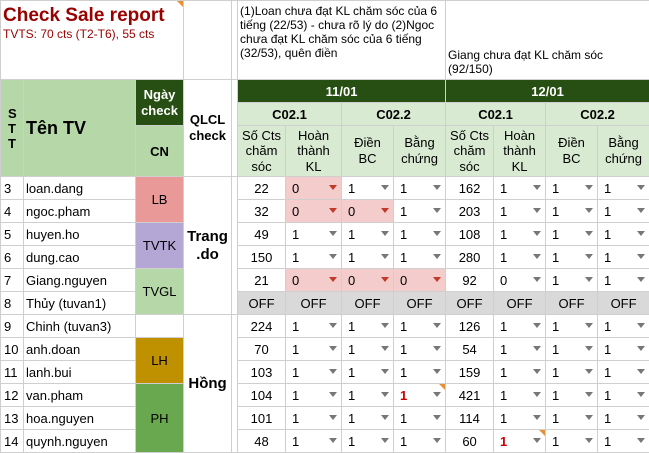 The image size is (649, 453). Describe the element at coordinates (420, 151) in the screenshot. I see `bang-chung-header-1: Bằng chứng` at that location.